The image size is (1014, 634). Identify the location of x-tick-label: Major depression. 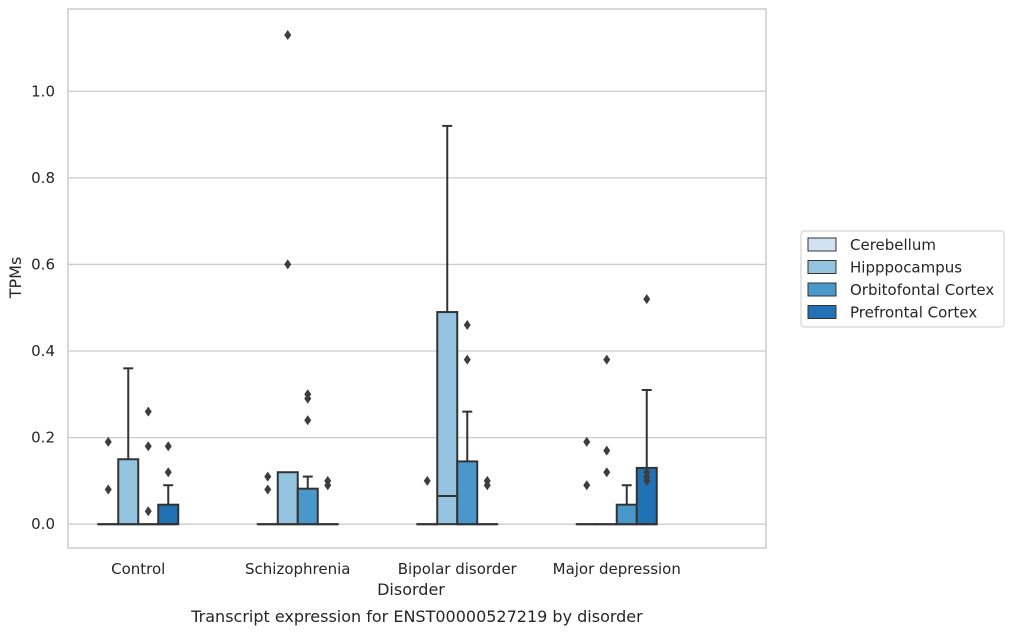
(617, 569).